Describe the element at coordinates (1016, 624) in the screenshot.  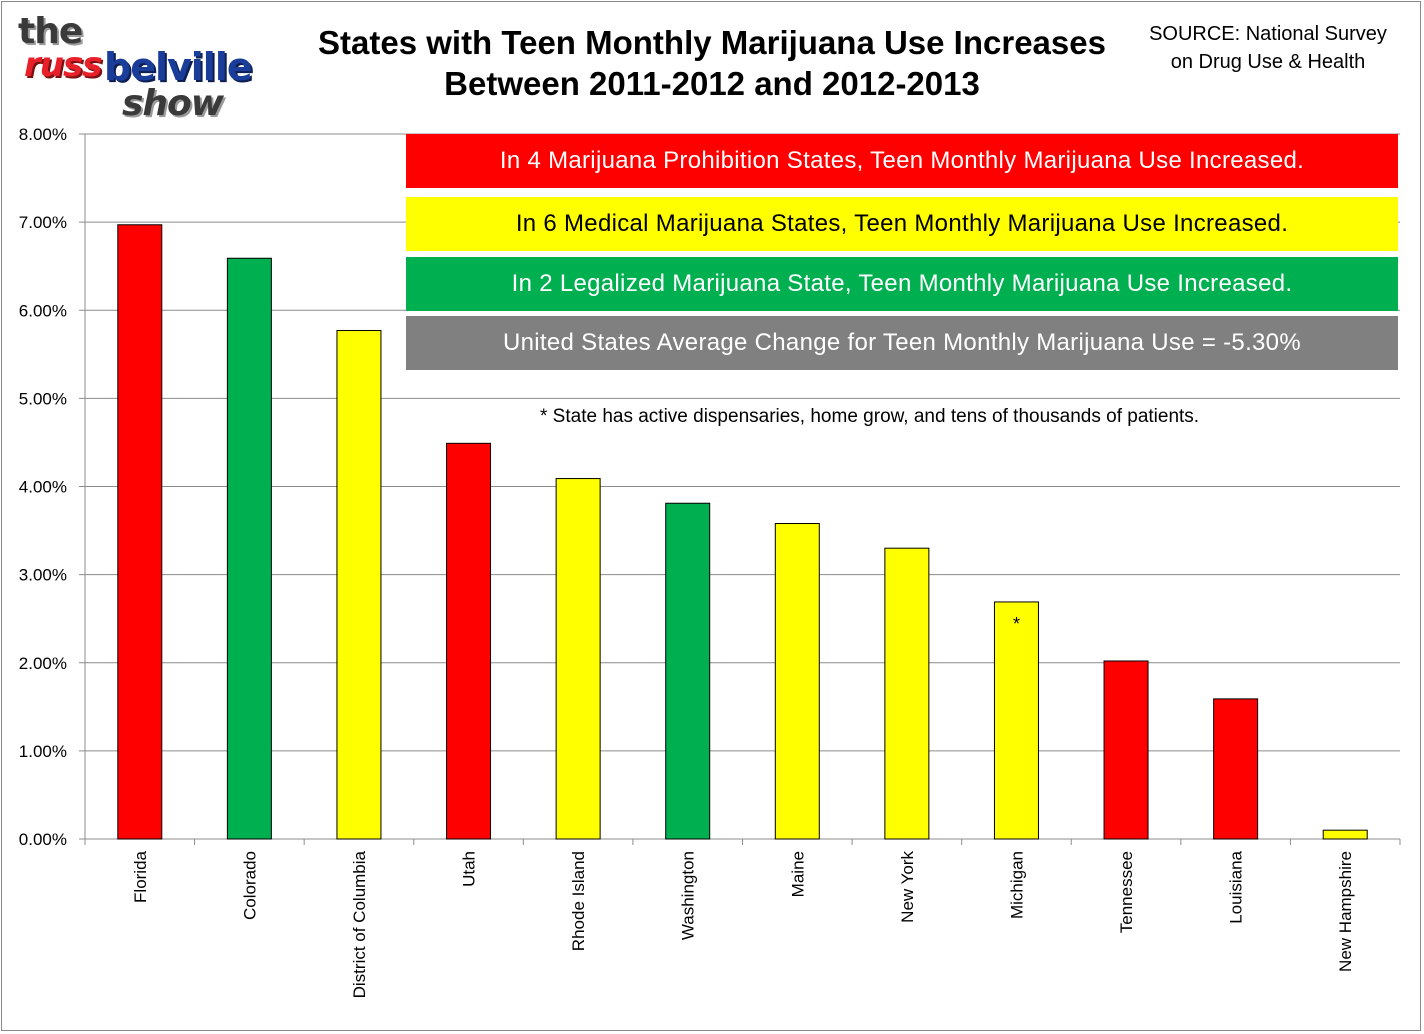
I see `bar-annotation: *` at that location.